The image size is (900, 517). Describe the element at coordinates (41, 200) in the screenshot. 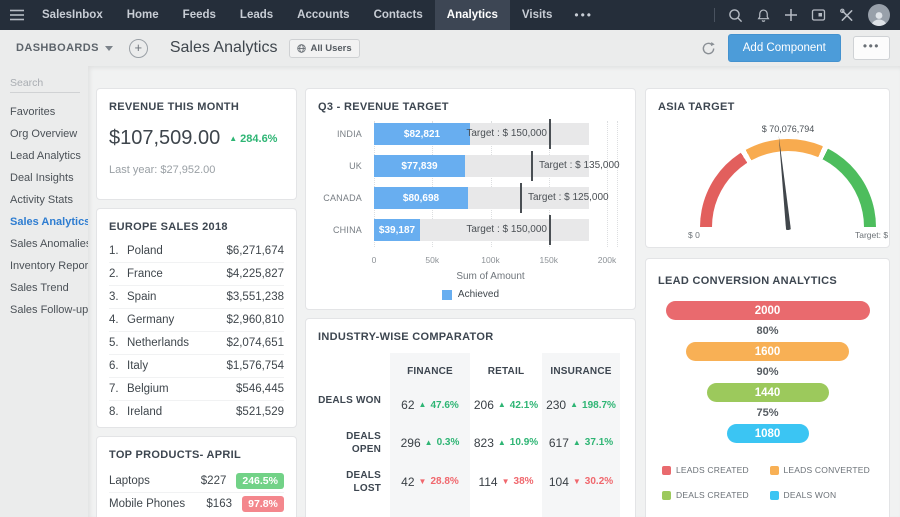

I see `sidebar-item-activity-stats: Activity Stats` at that location.